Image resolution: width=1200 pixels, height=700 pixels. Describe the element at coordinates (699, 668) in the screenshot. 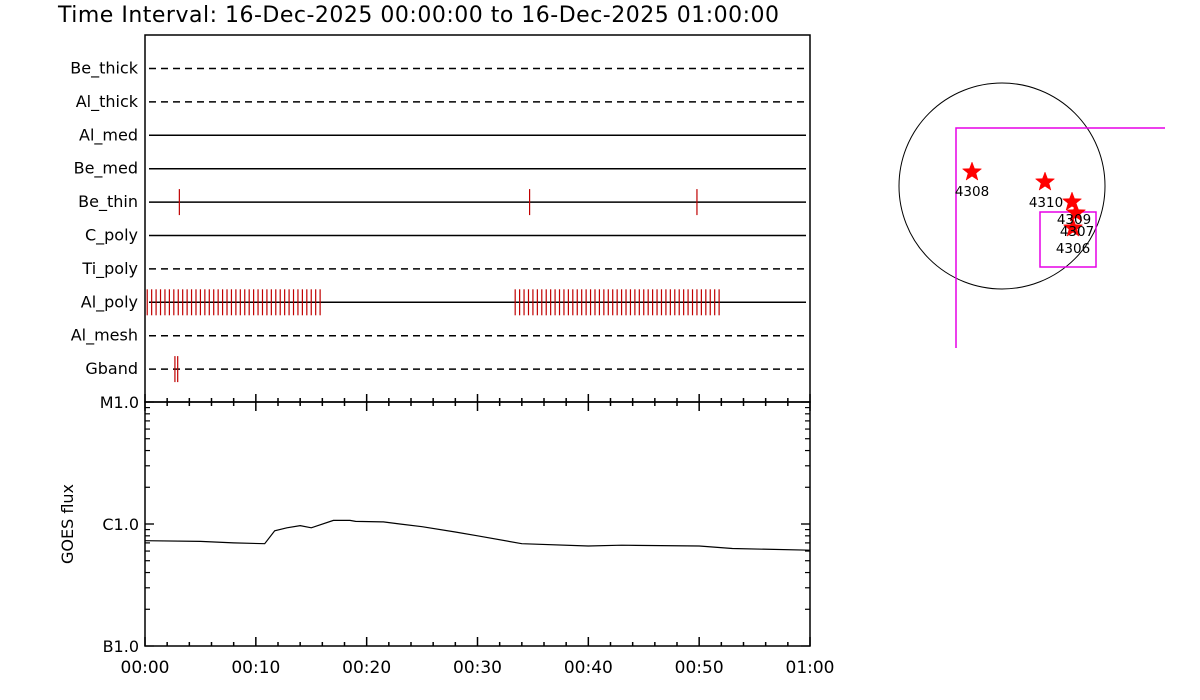

I see `x-tick-label: 00:50` at that location.